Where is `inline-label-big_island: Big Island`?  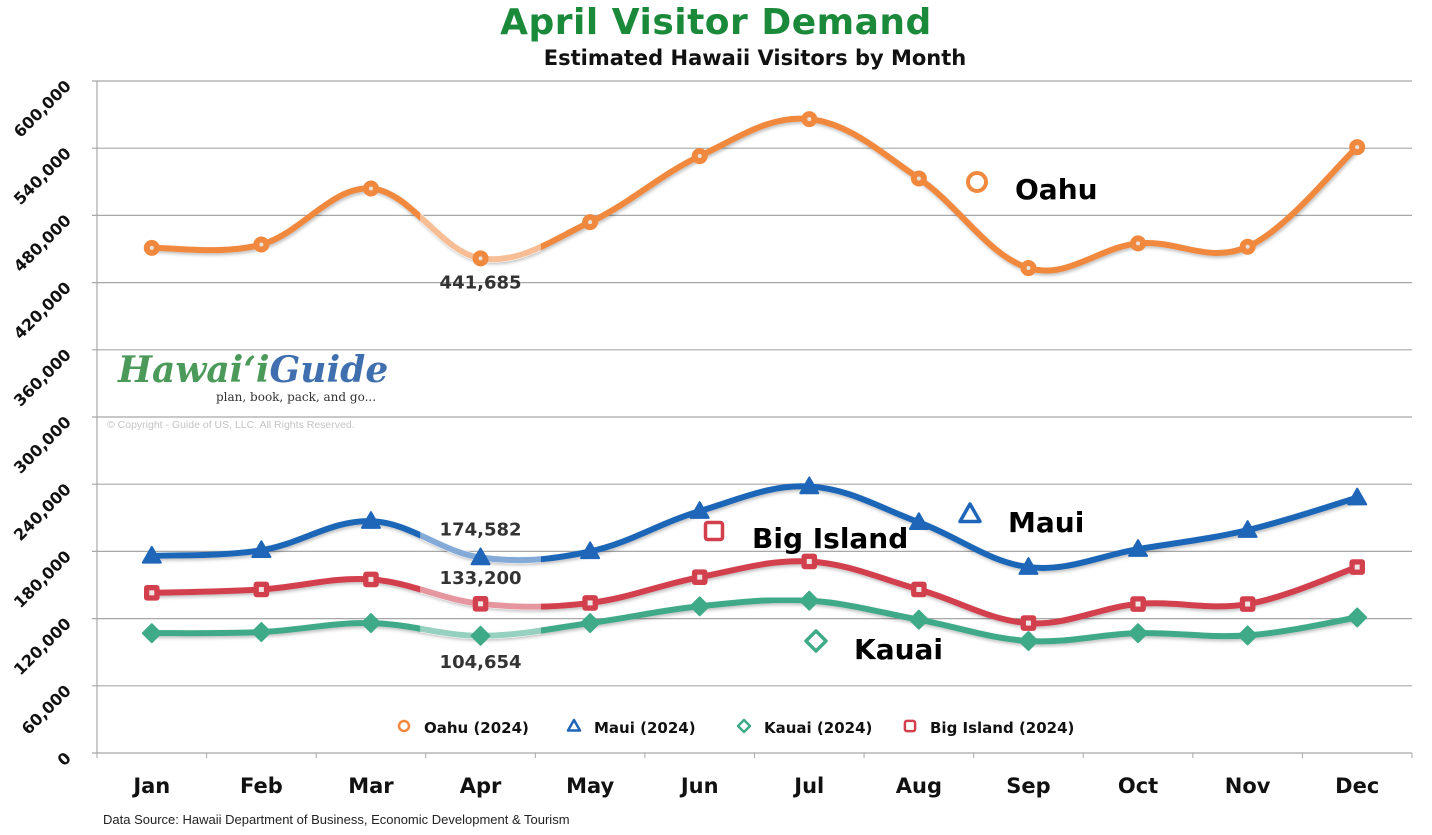
inline-label-big_island: Big Island is located at coordinates (805, 537).